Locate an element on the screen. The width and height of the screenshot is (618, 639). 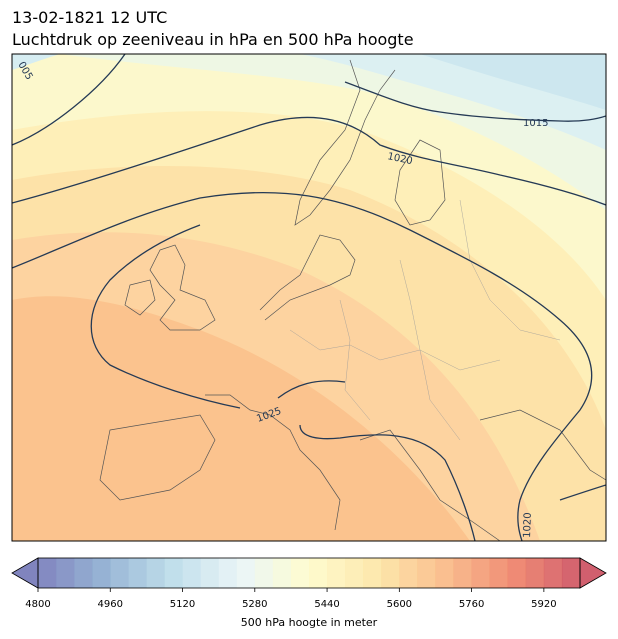
colorbar-frame is located at coordinates (309, 573).